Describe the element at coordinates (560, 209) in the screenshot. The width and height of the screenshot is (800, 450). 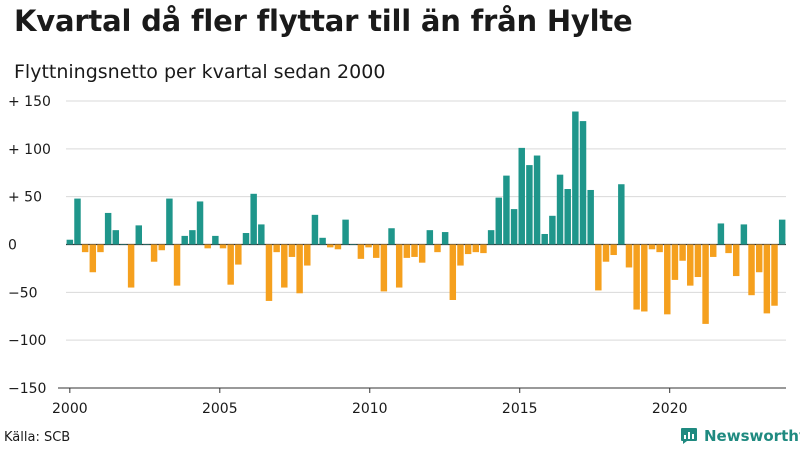
I see `bar: 2016 K1: 73` at that location.